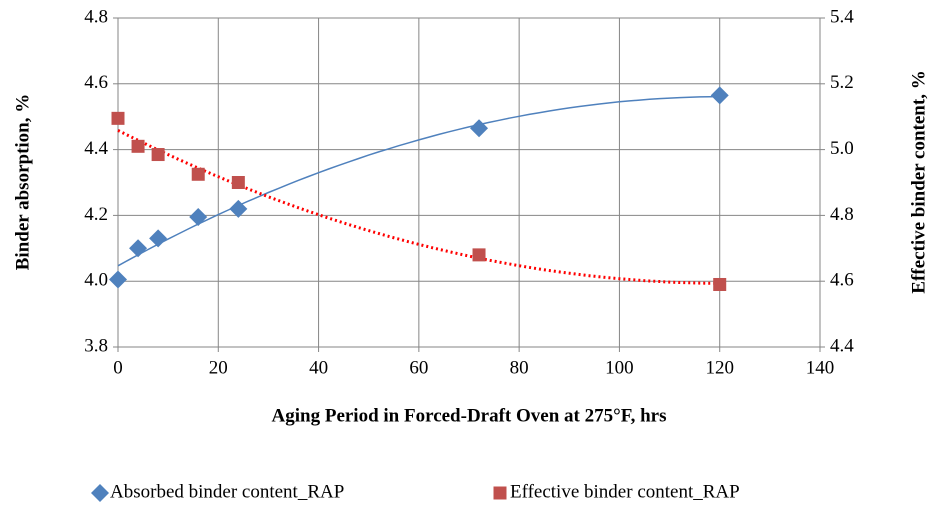  I want to click on y2-tick-label: 4.4, so click(842, 345).